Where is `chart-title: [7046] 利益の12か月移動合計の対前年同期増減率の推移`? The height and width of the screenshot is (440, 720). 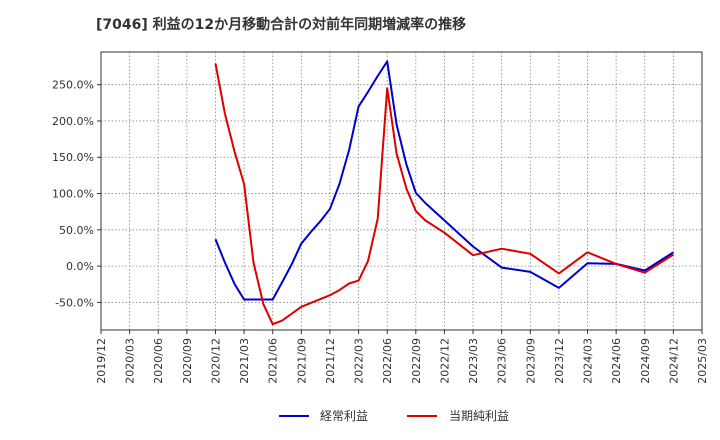
chart-title: [7046] 利益の12か月移動合計の対前年同期増減率の推移 is located at coordinates (281, 24).